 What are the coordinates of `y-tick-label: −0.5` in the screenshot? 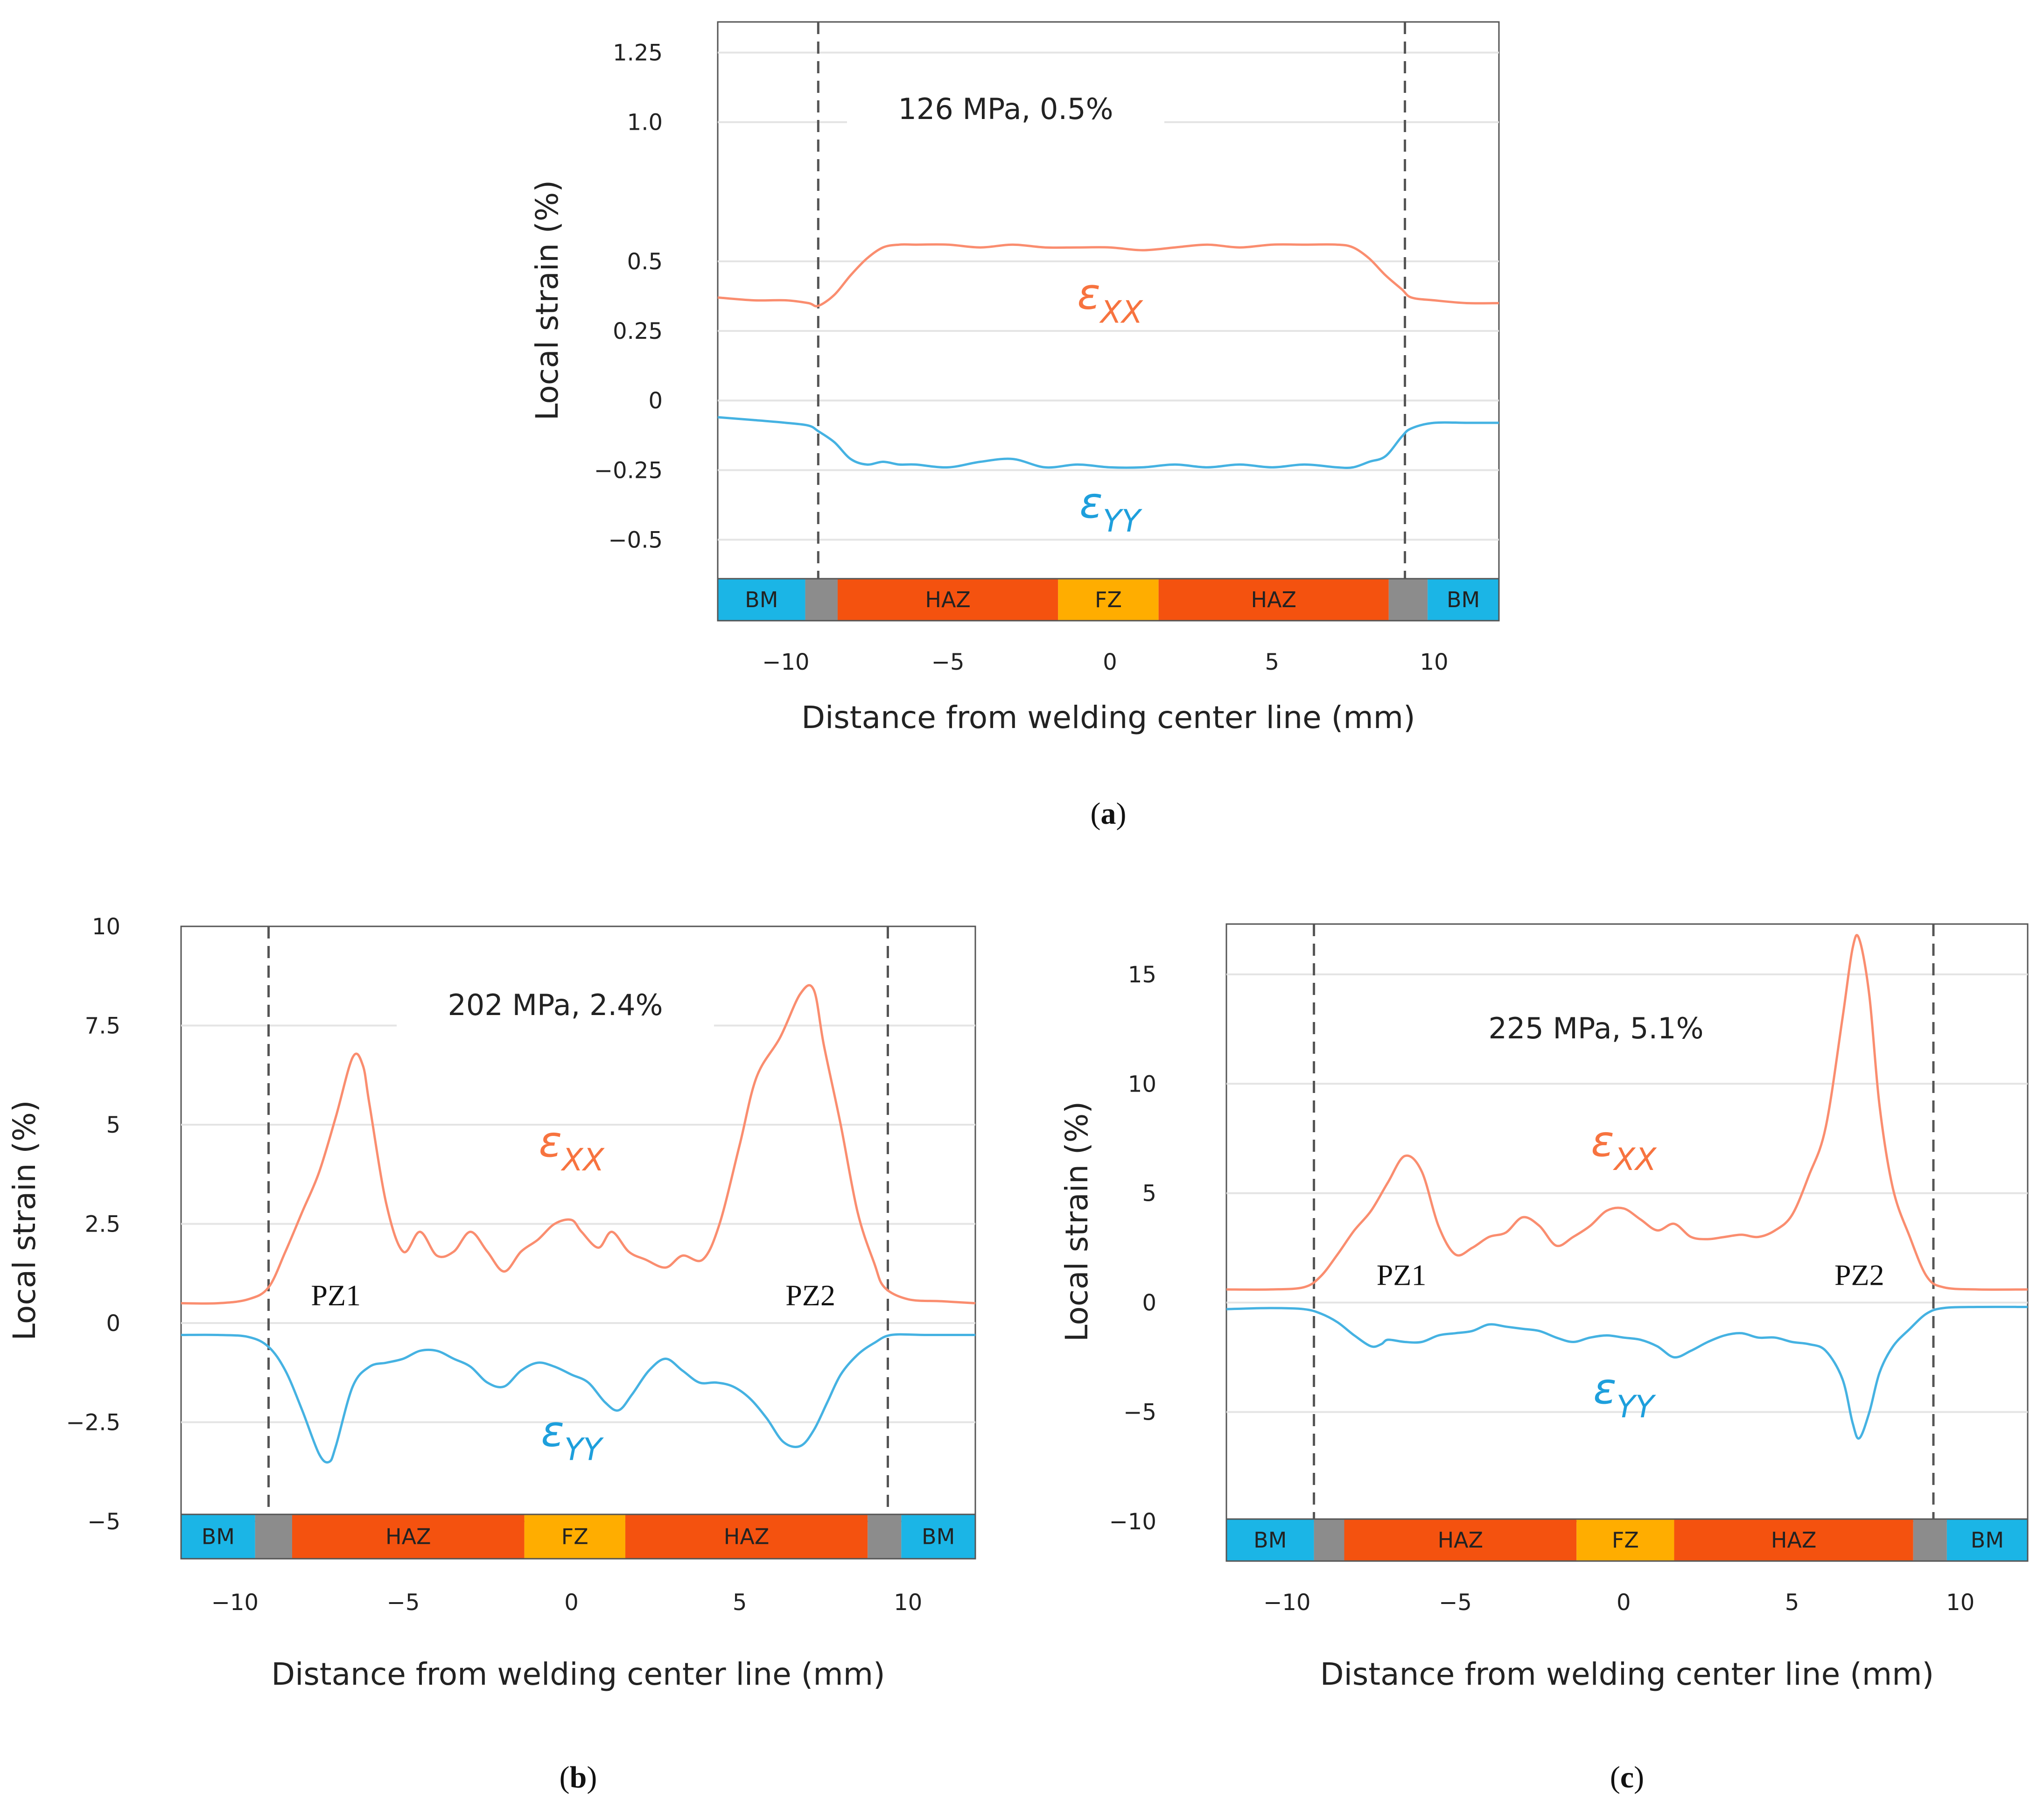 It's located at (635, 540).